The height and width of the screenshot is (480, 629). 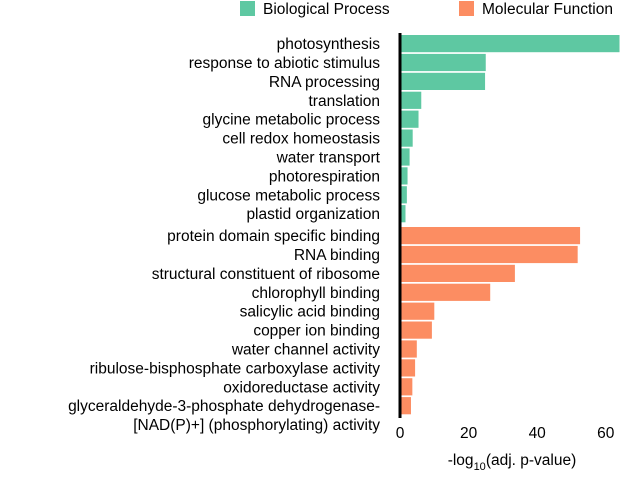 What do you see at coordinates (310, 312) in the screenshot?
I see `category-label-14: salicylic acid binding` at bounding box center [310, 312].